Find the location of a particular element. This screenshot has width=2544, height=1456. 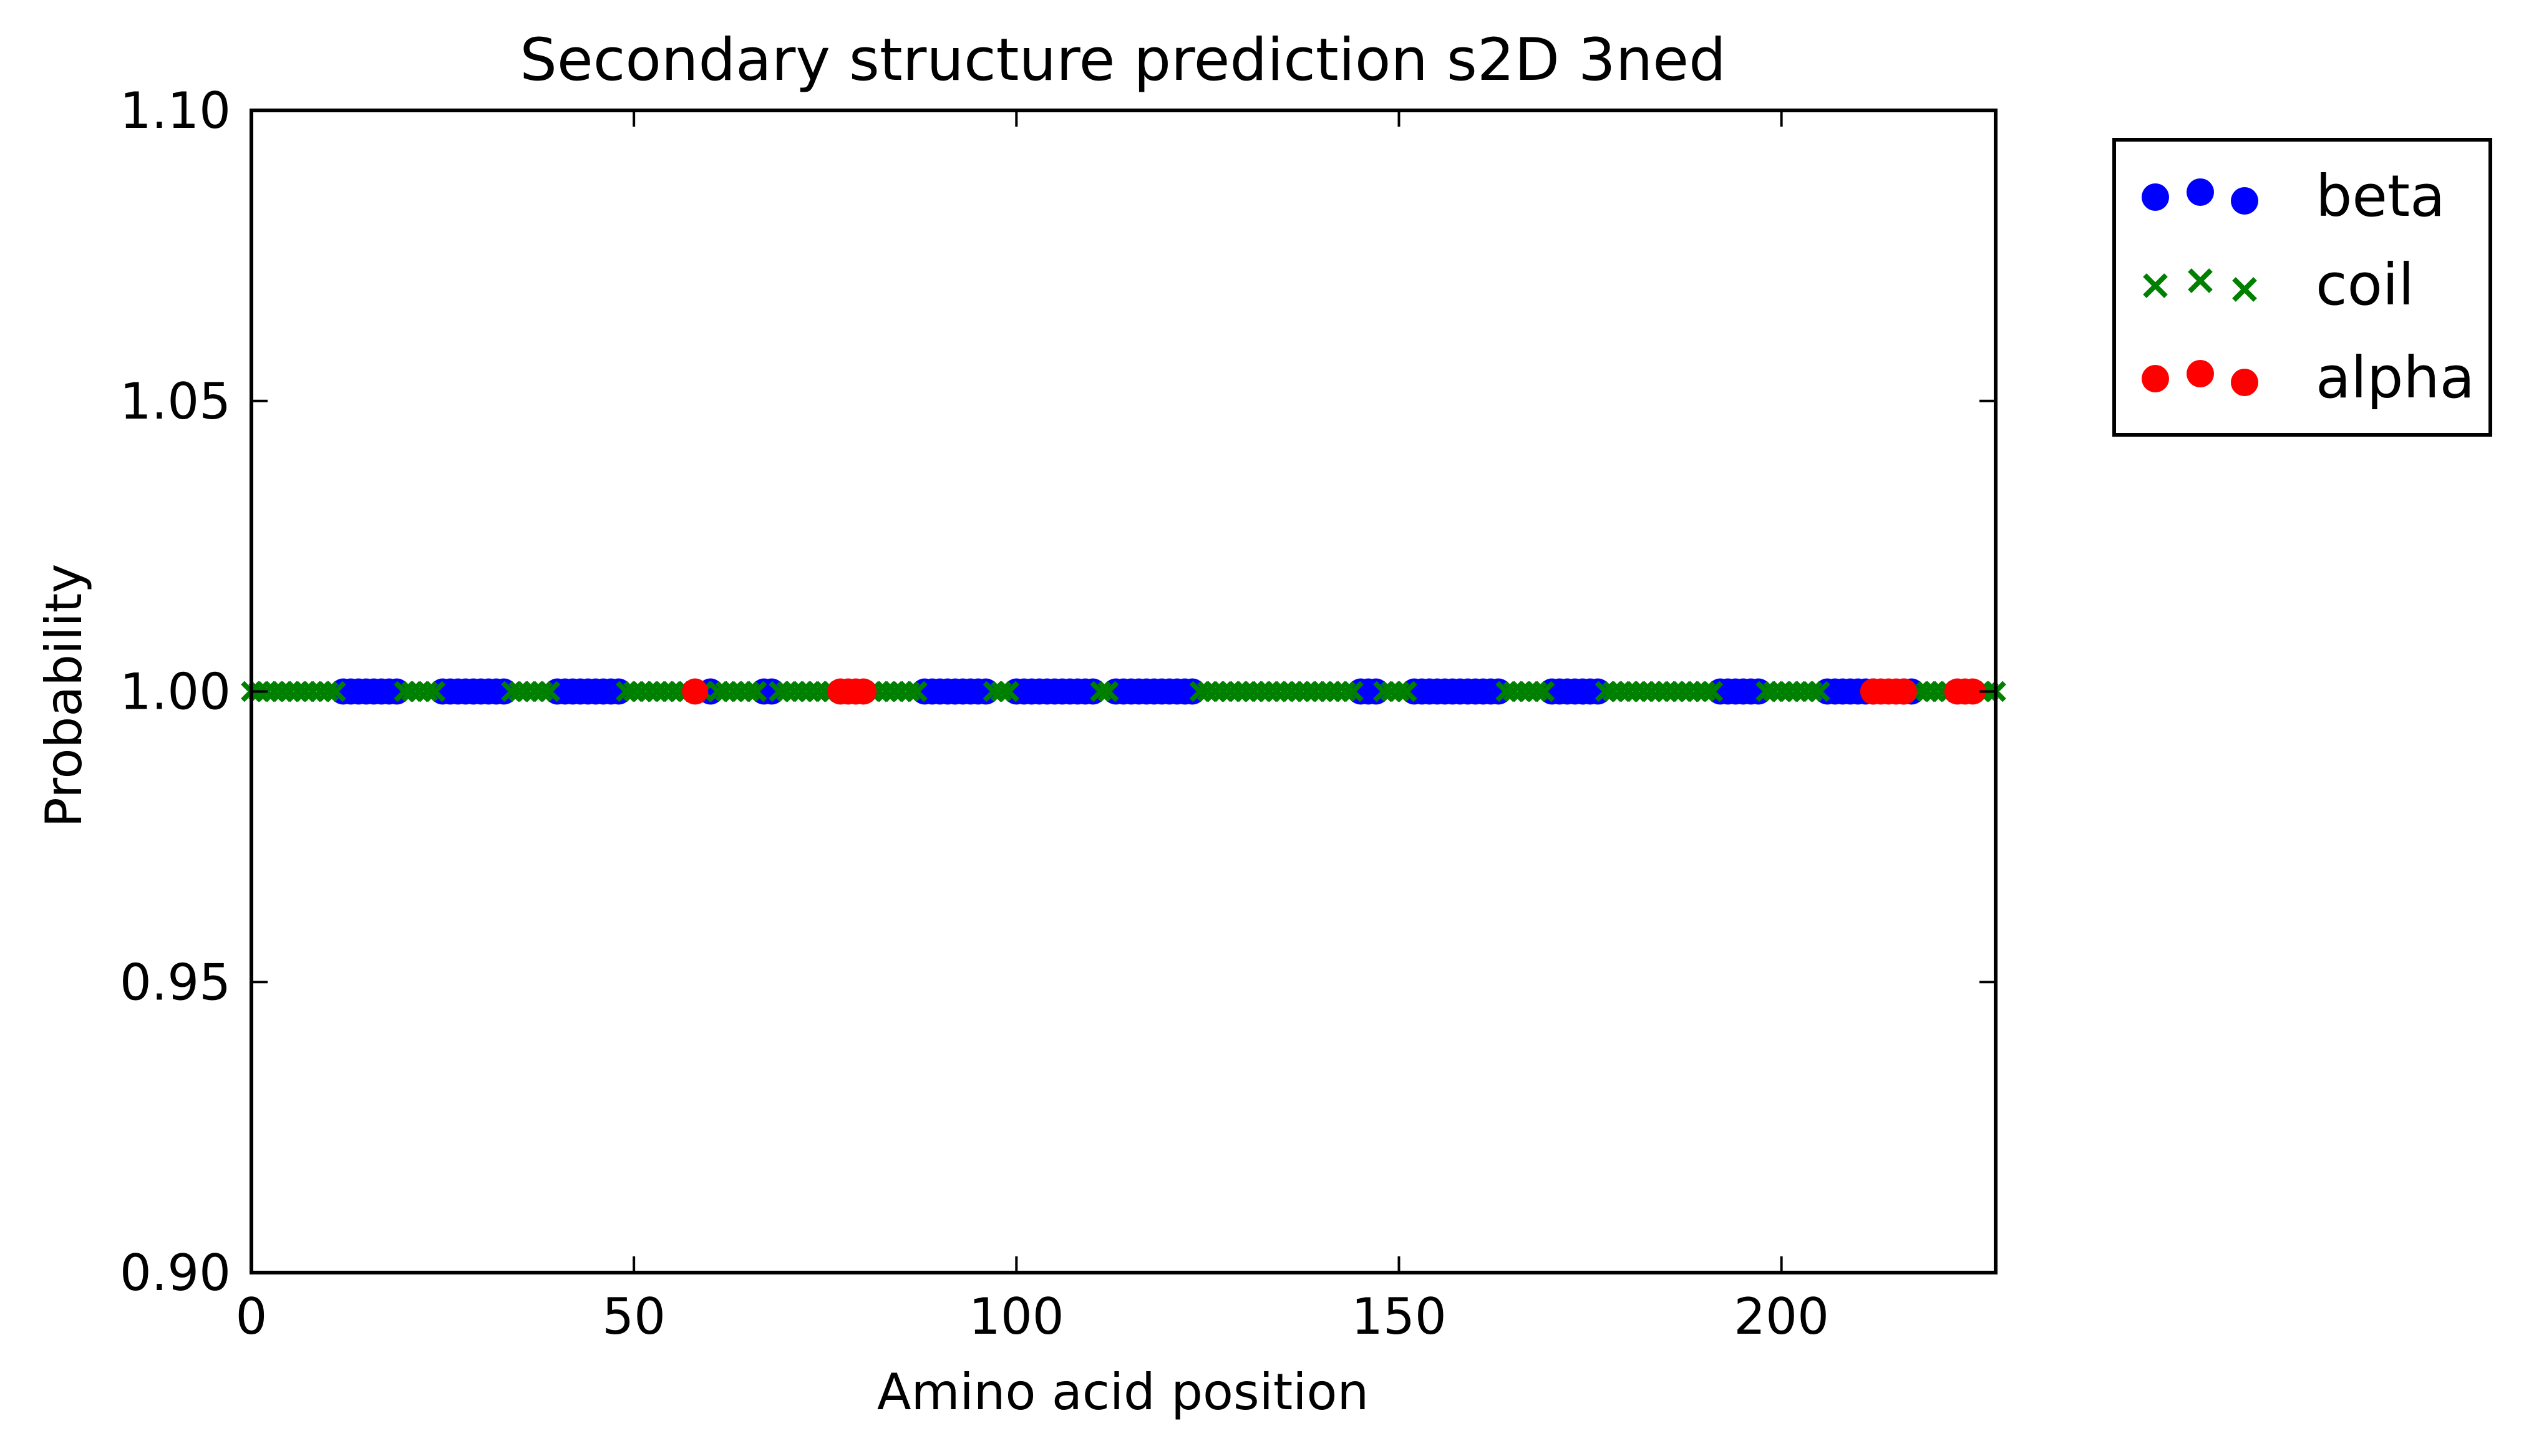

x-tick-label: 150 is located at coordinates (1399, 1317).